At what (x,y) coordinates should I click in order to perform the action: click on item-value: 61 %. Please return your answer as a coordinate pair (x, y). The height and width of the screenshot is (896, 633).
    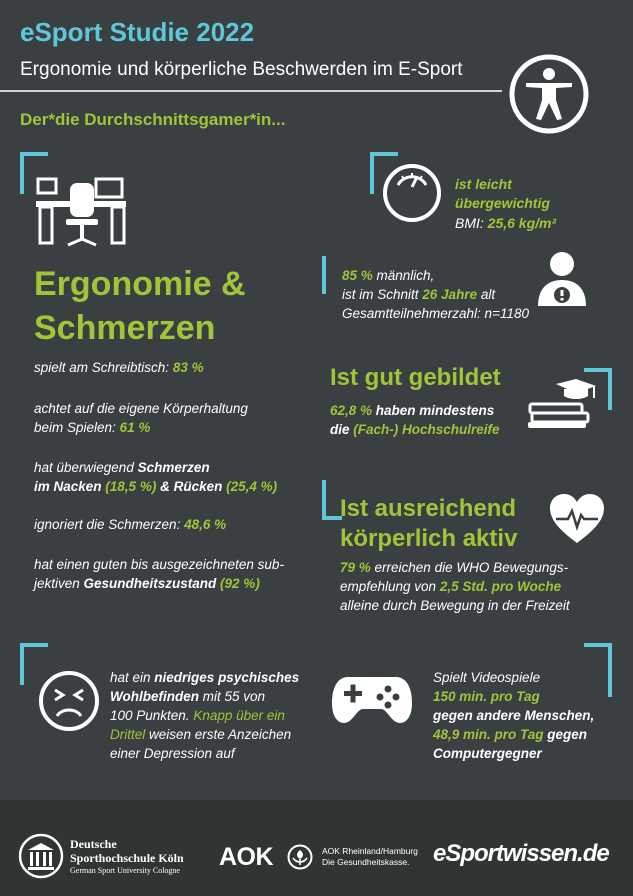
    Looking at the image, I should click on (135, 427).